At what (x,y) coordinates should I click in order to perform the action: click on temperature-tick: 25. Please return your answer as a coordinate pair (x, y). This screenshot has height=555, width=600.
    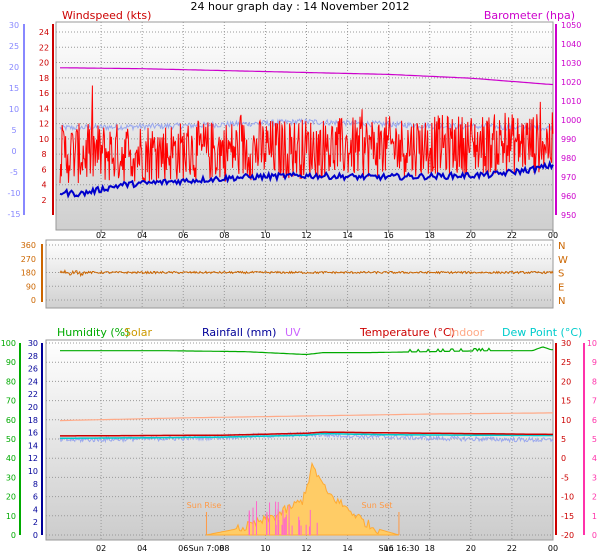
    Looking at the image, I should click on (566, 362).